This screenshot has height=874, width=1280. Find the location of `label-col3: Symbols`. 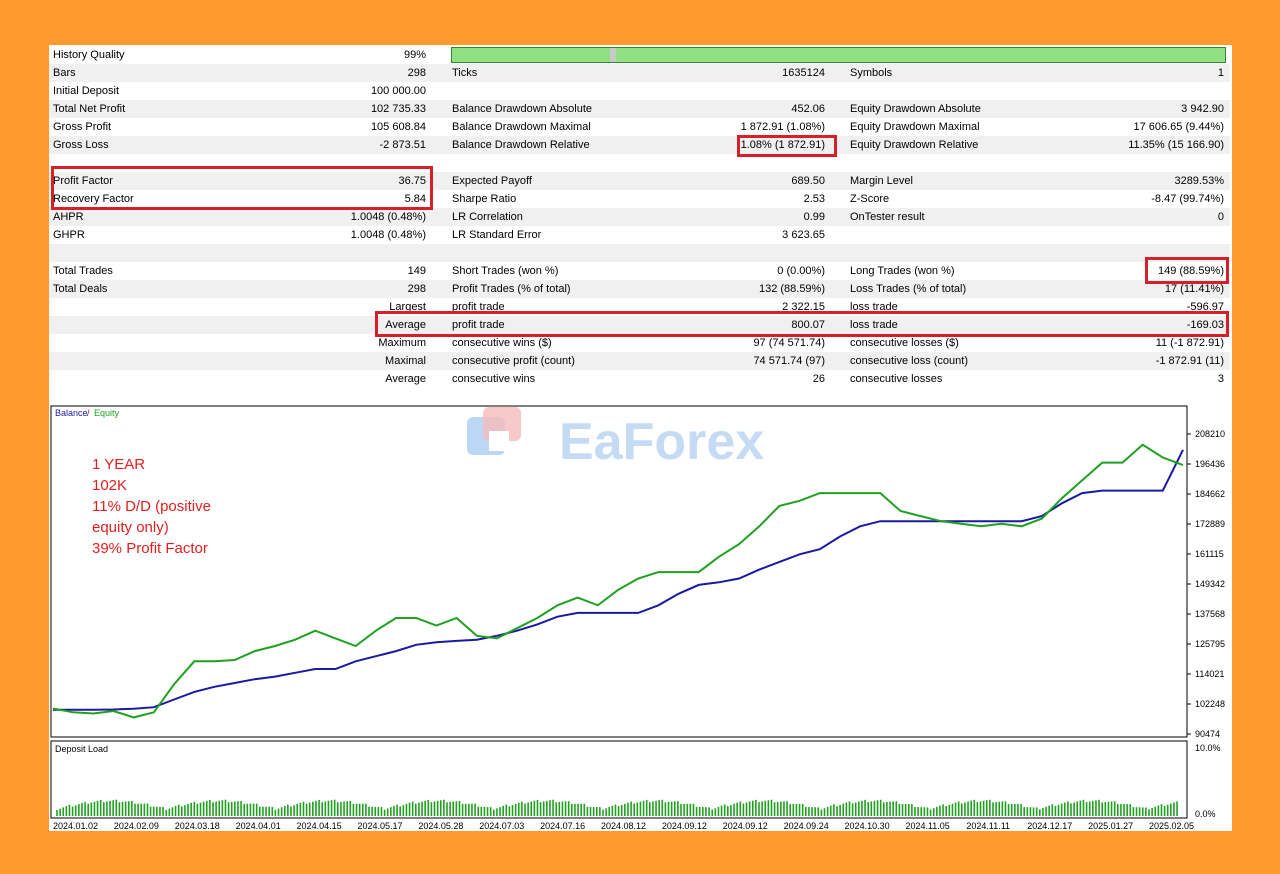

label-col3: Symbols is located at coordinates (871, 73).